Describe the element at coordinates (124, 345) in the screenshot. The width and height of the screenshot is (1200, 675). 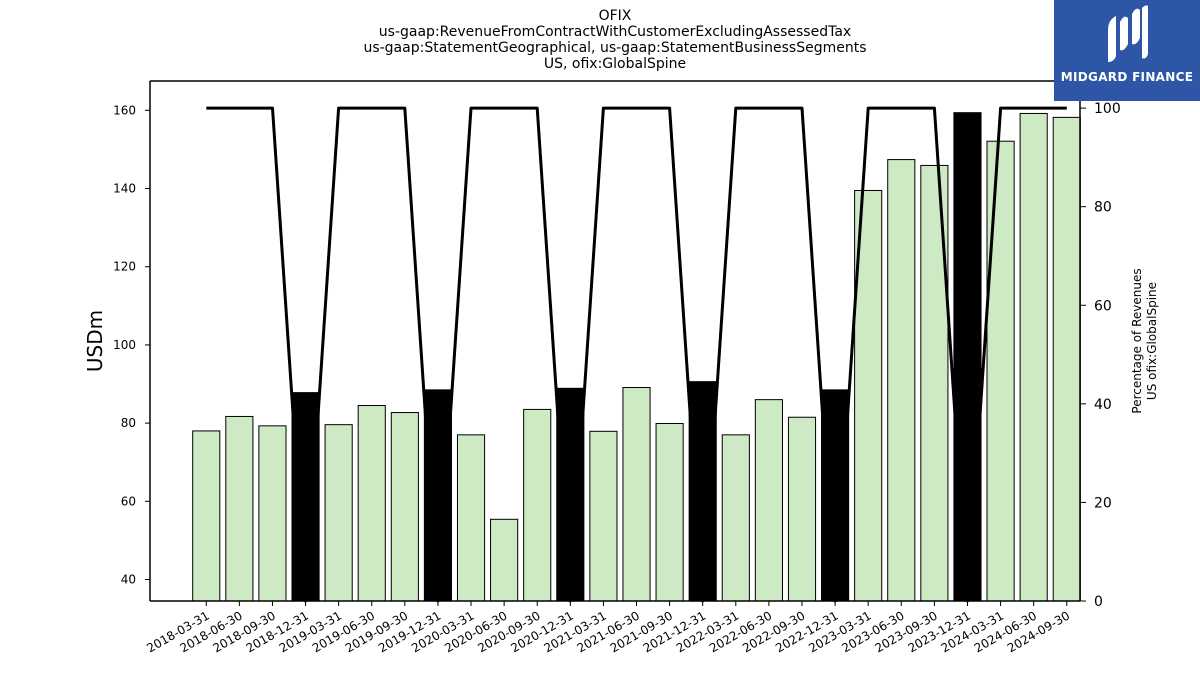
I see `y-tick-label: 100` at that location.